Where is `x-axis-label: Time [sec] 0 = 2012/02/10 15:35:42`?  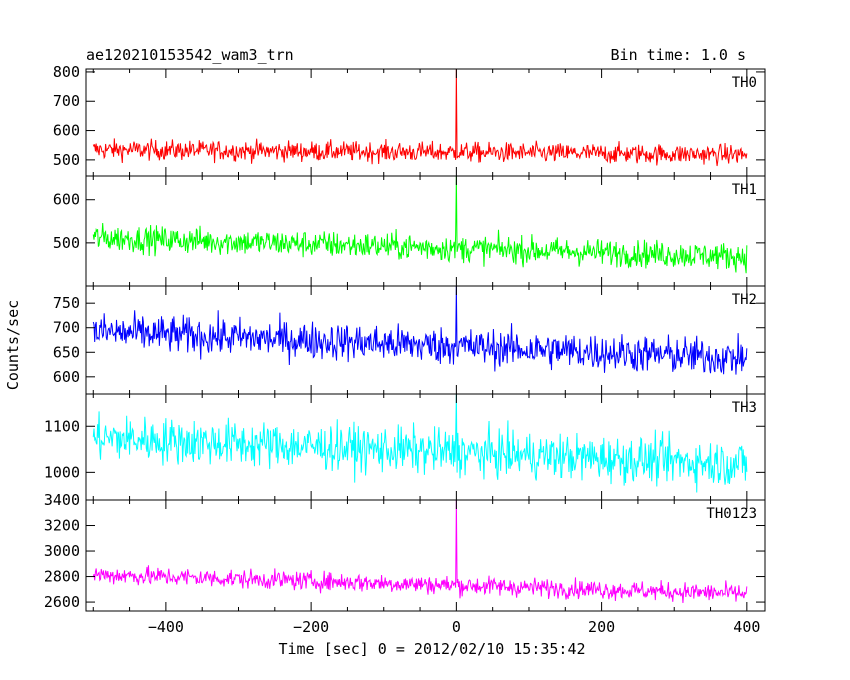
x-axis-label: Time [sec] 0 = 2012/02/10 15:35:42 is located at coordinates (431, 649).